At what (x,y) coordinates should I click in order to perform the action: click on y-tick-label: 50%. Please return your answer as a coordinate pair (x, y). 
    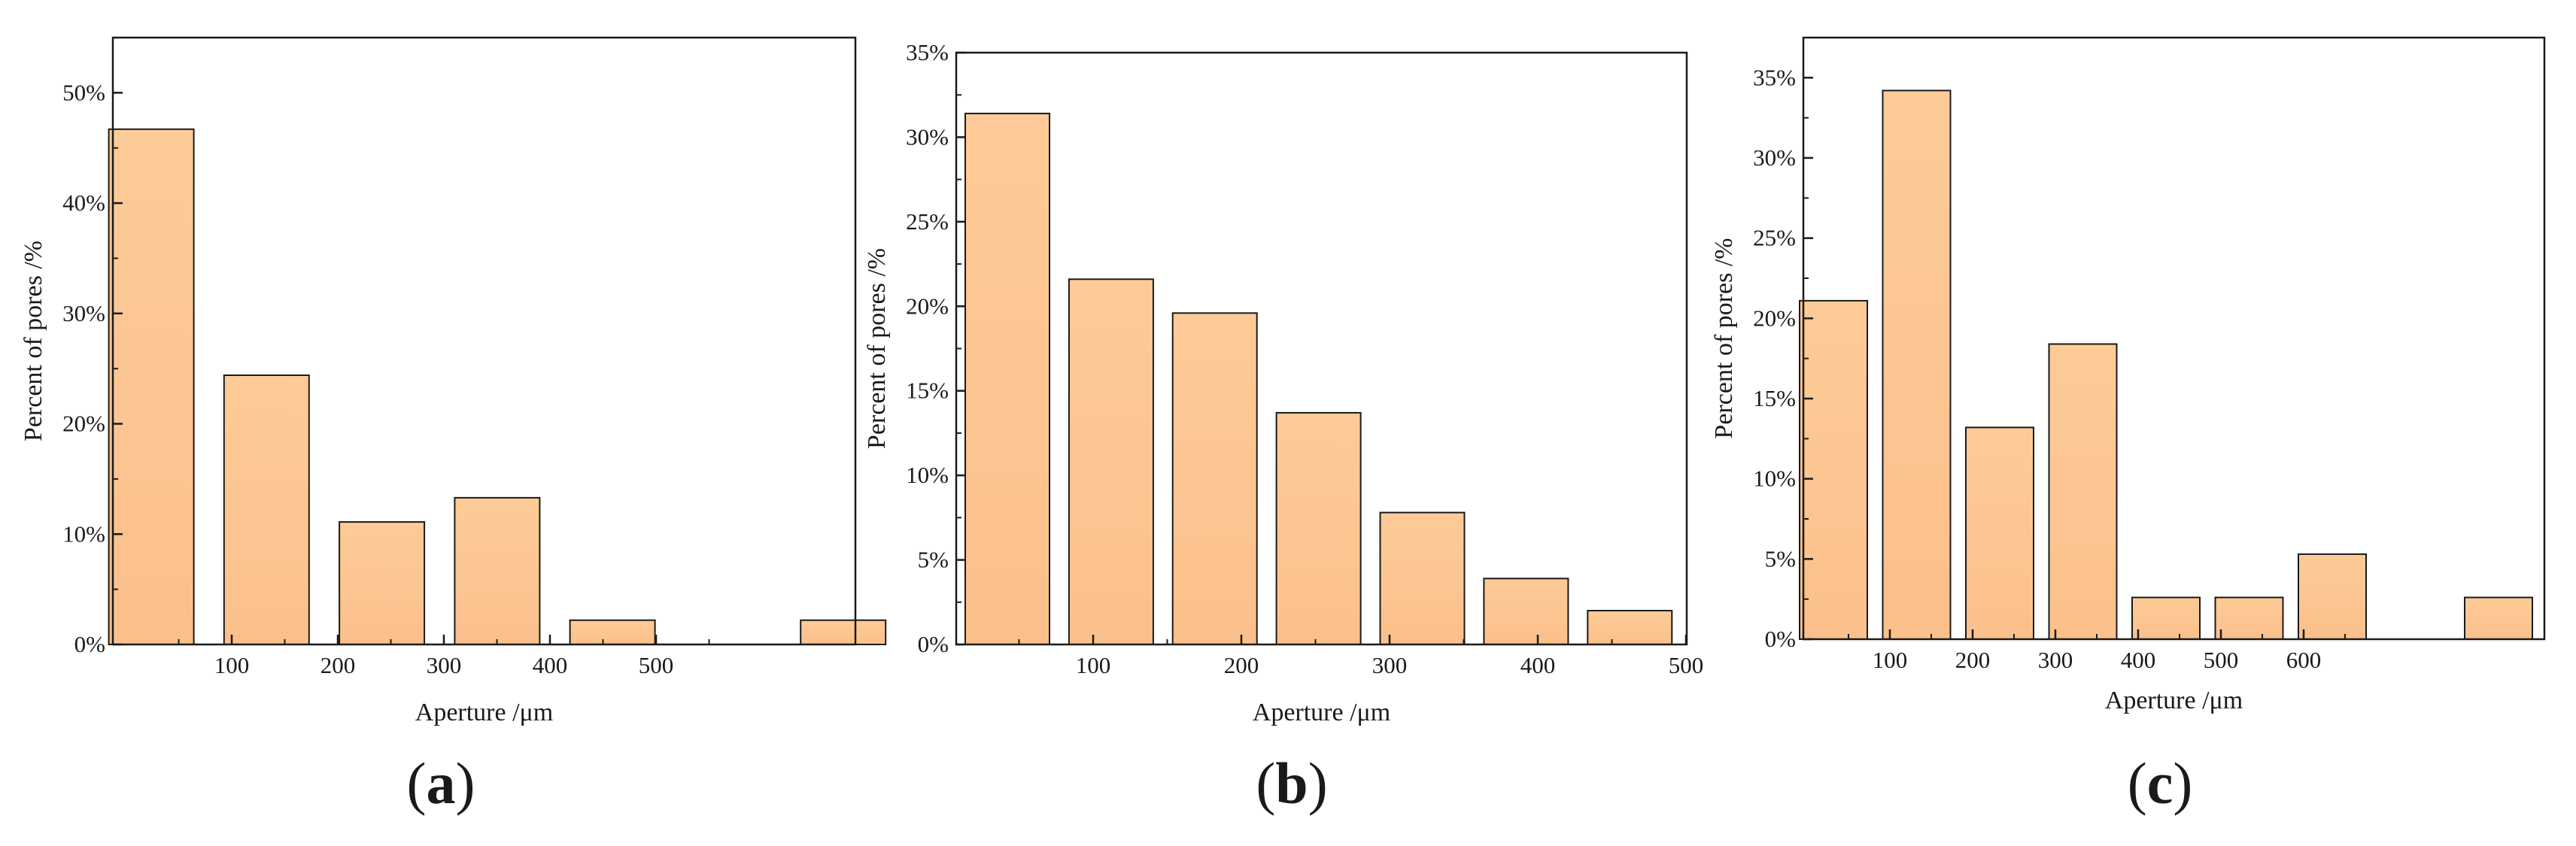
    Looking at the image, I should click on (84, 92).